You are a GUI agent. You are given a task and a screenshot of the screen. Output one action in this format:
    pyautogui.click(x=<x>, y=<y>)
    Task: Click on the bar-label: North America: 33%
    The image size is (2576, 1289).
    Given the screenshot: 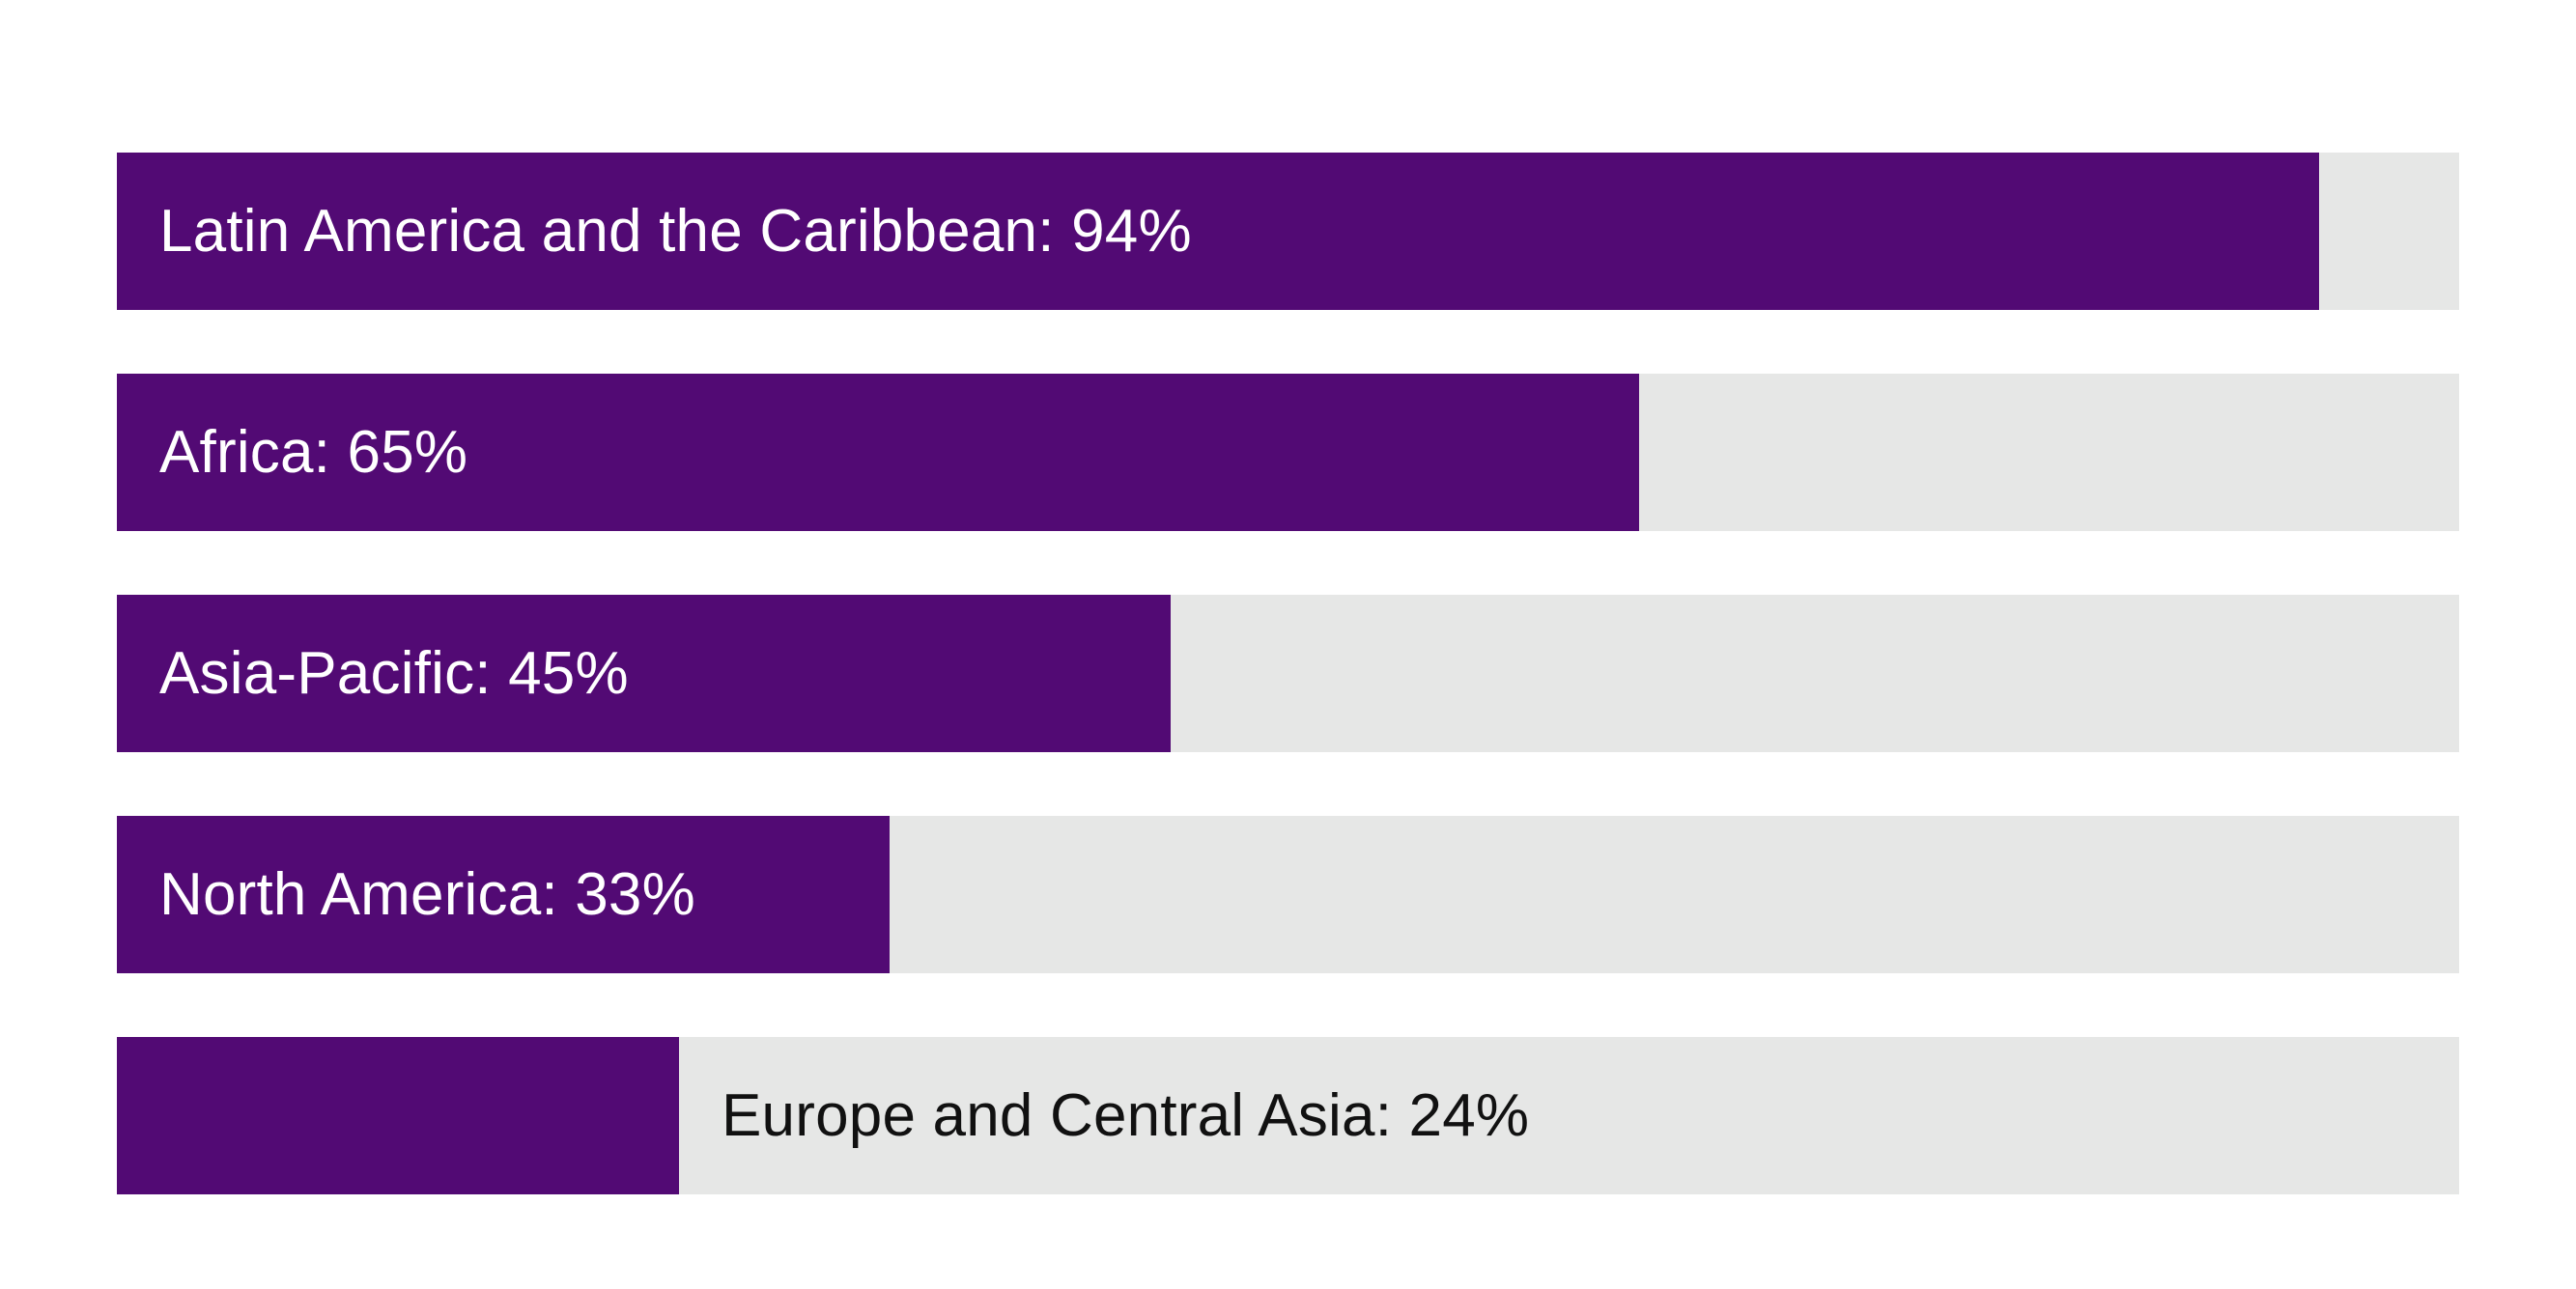 What is the action you would take?
    pyautogui.click(x=427, y=894)
    